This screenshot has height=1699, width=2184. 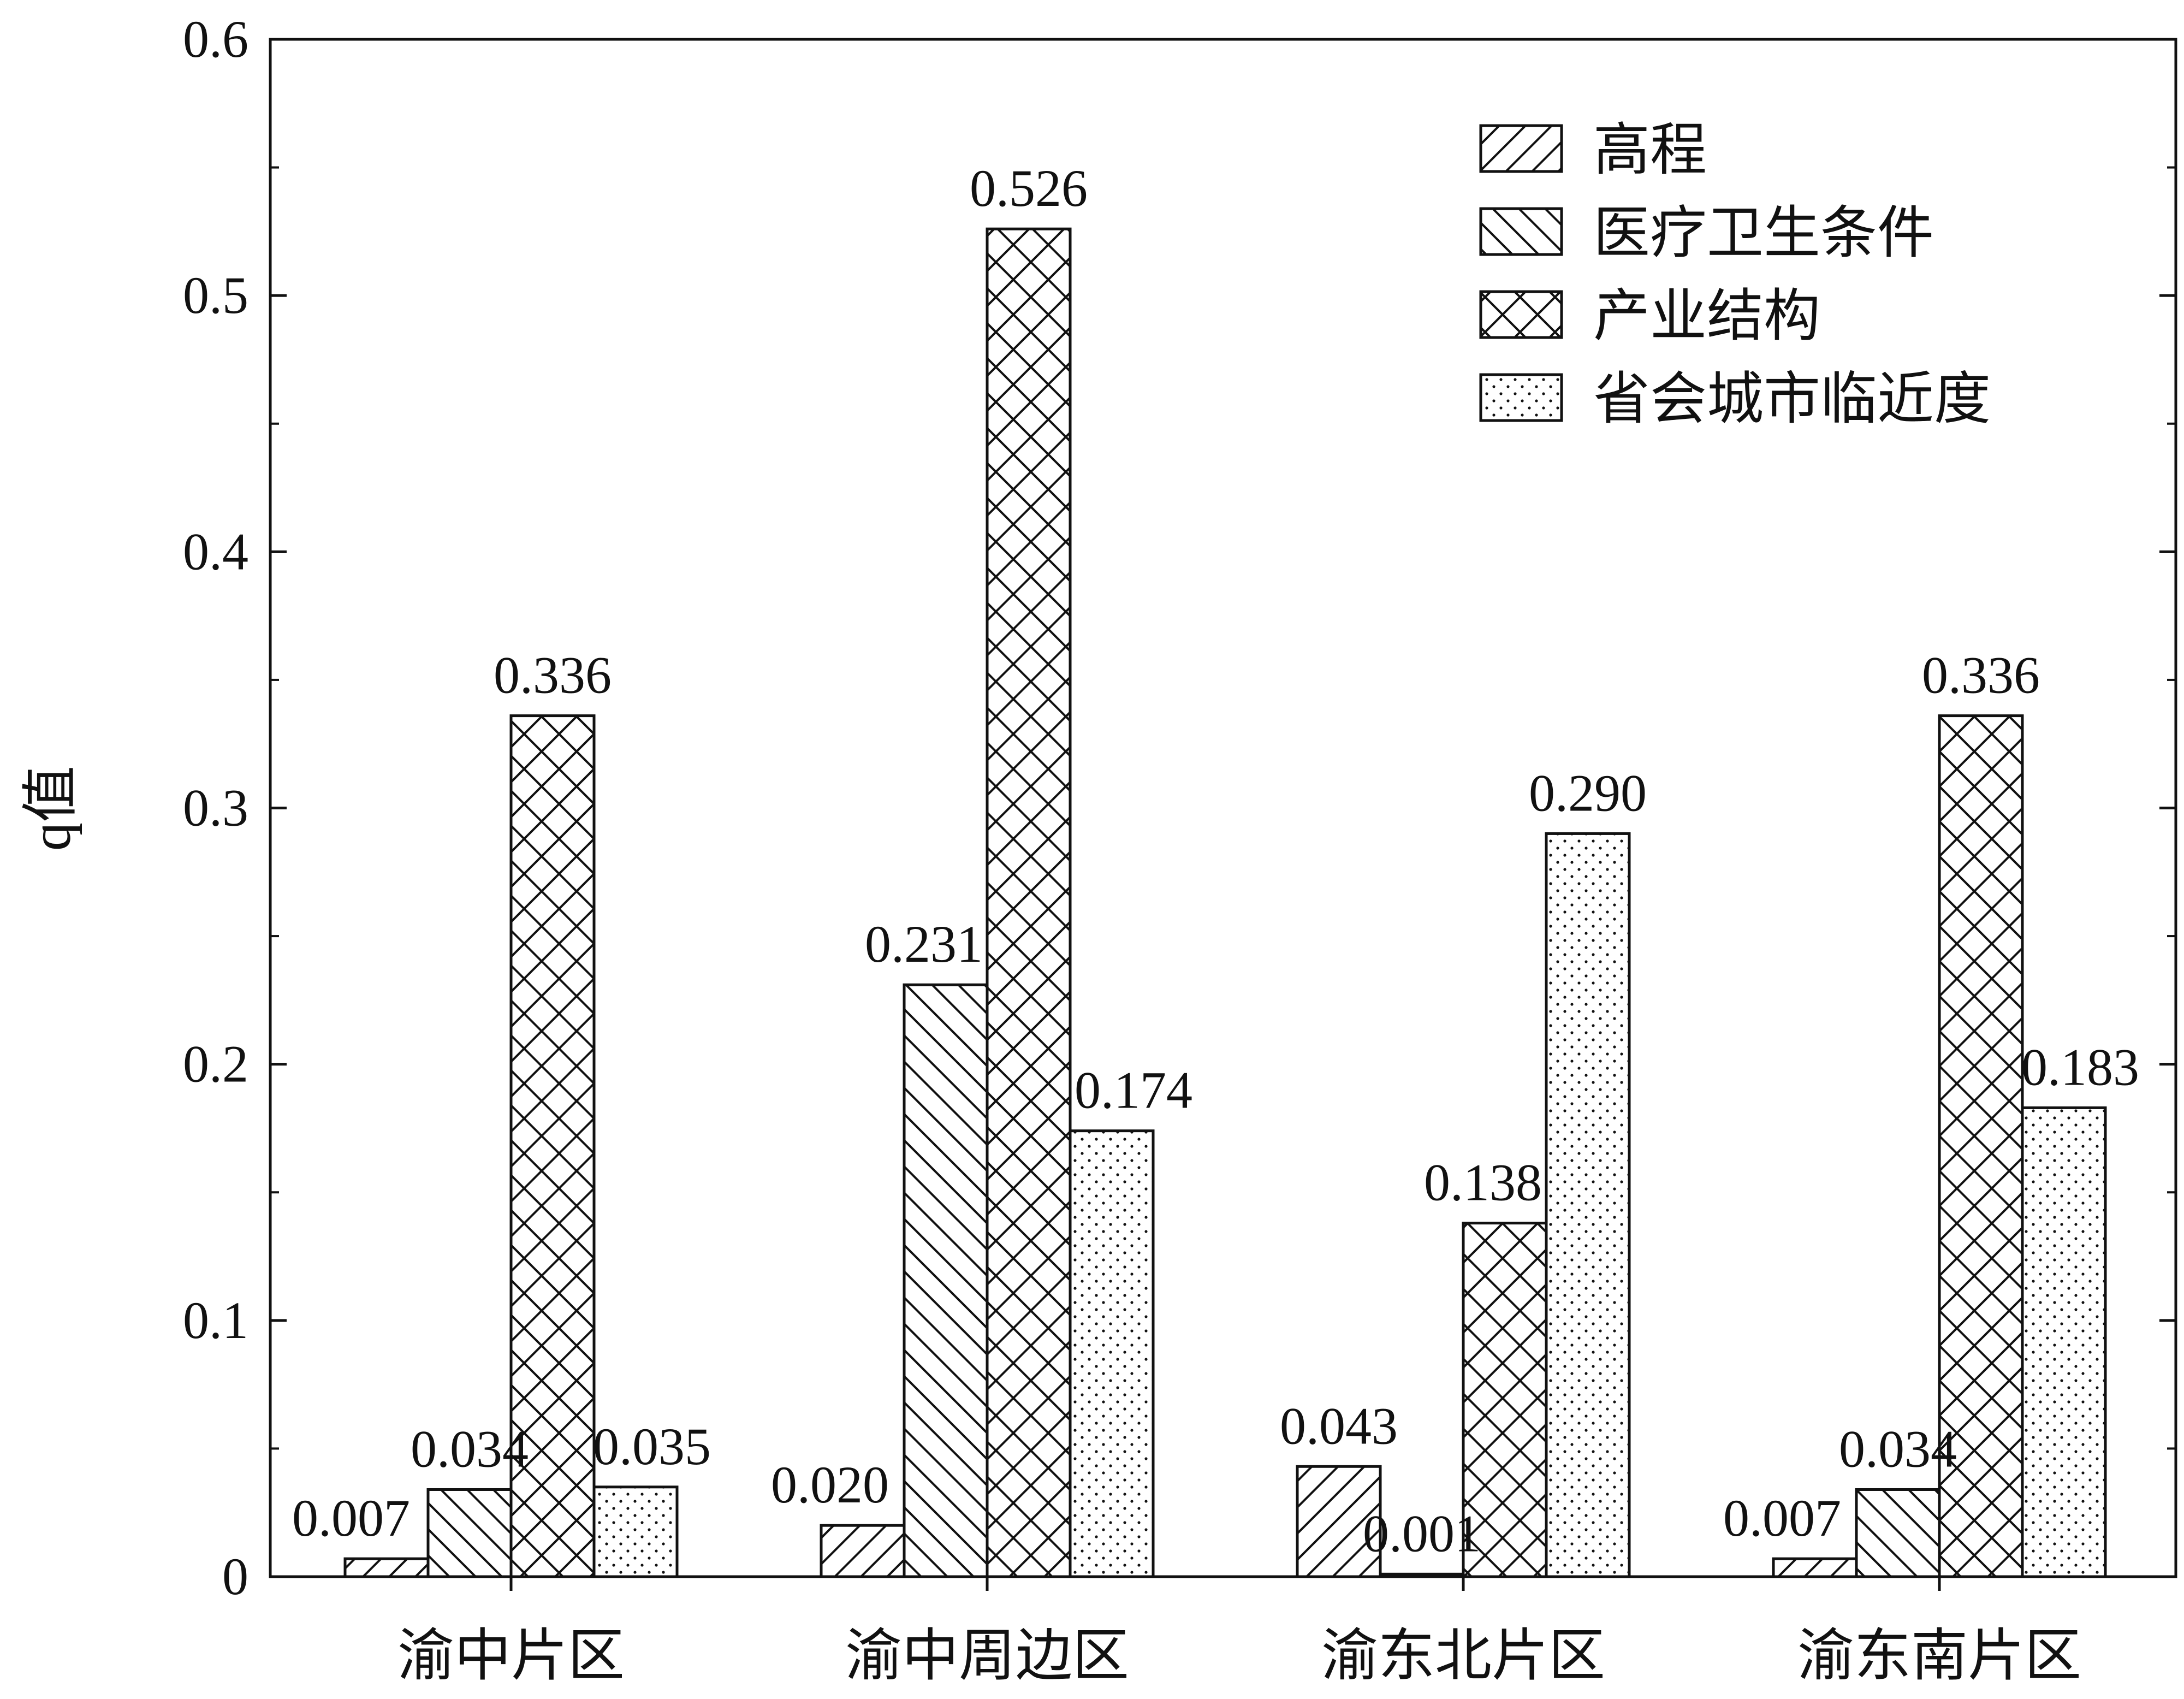 I want to click on x-category-label: 渝中周边区, so click(x=987, y=1657).